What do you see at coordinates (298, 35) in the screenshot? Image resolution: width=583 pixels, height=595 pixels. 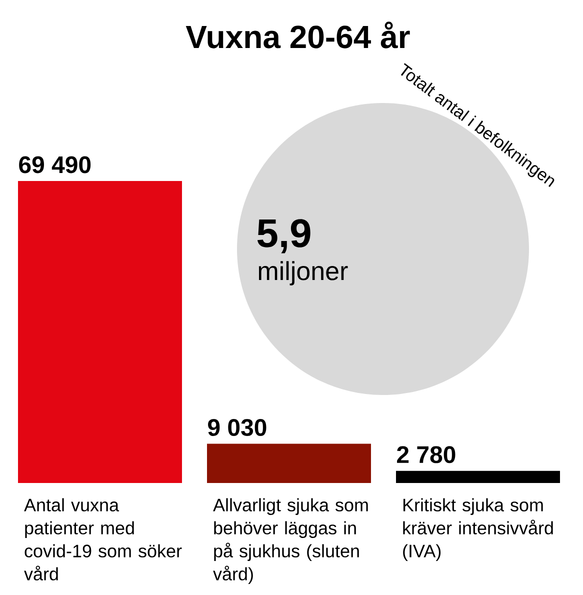 I see `chart-title: Vuxna 20-64 år` at bounding box center [298, 35].